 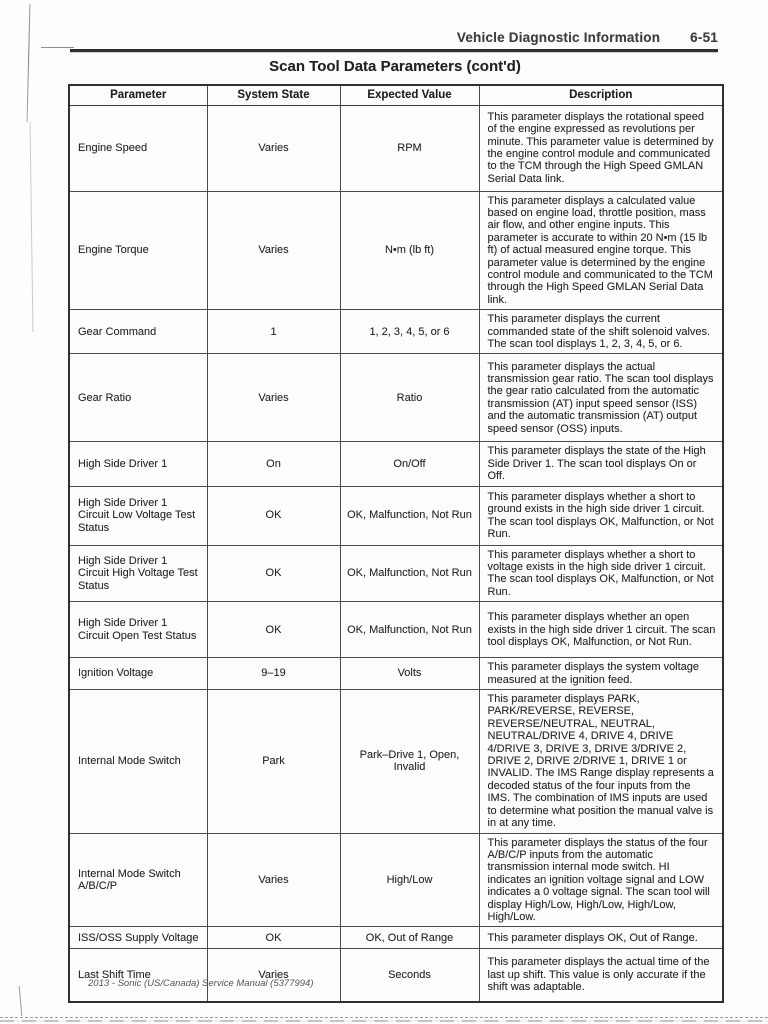 What do you see at coordinates (409, 95) in the screenshot?
I see `column-header-expected-value: Expected Value` at bounding box center [409, 95].